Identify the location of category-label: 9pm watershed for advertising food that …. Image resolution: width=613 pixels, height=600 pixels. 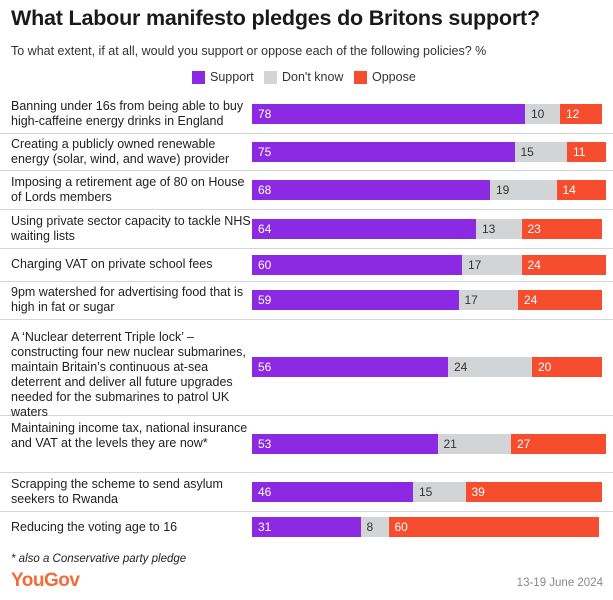
(127, 299).